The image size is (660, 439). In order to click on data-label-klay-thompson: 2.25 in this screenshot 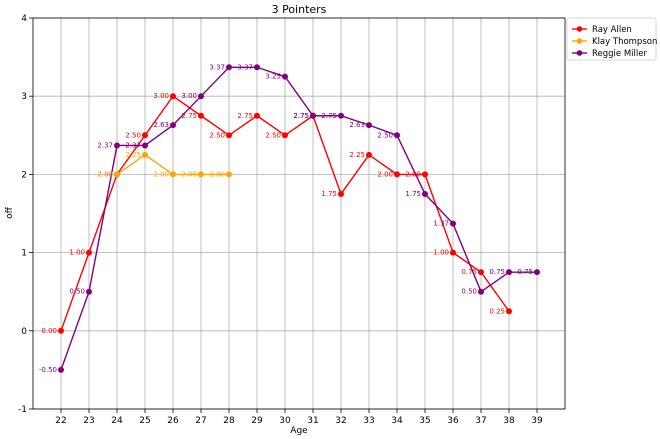, I will do `click(133, 155)`.